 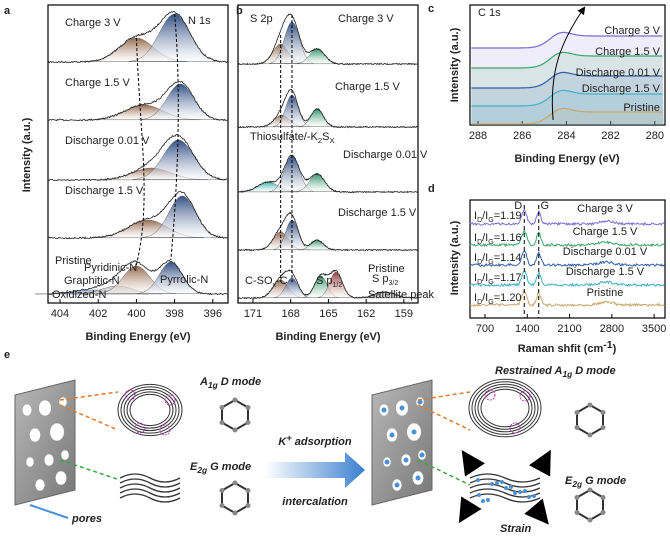 I want to click on process-arrow, so click(x=315, y=470).